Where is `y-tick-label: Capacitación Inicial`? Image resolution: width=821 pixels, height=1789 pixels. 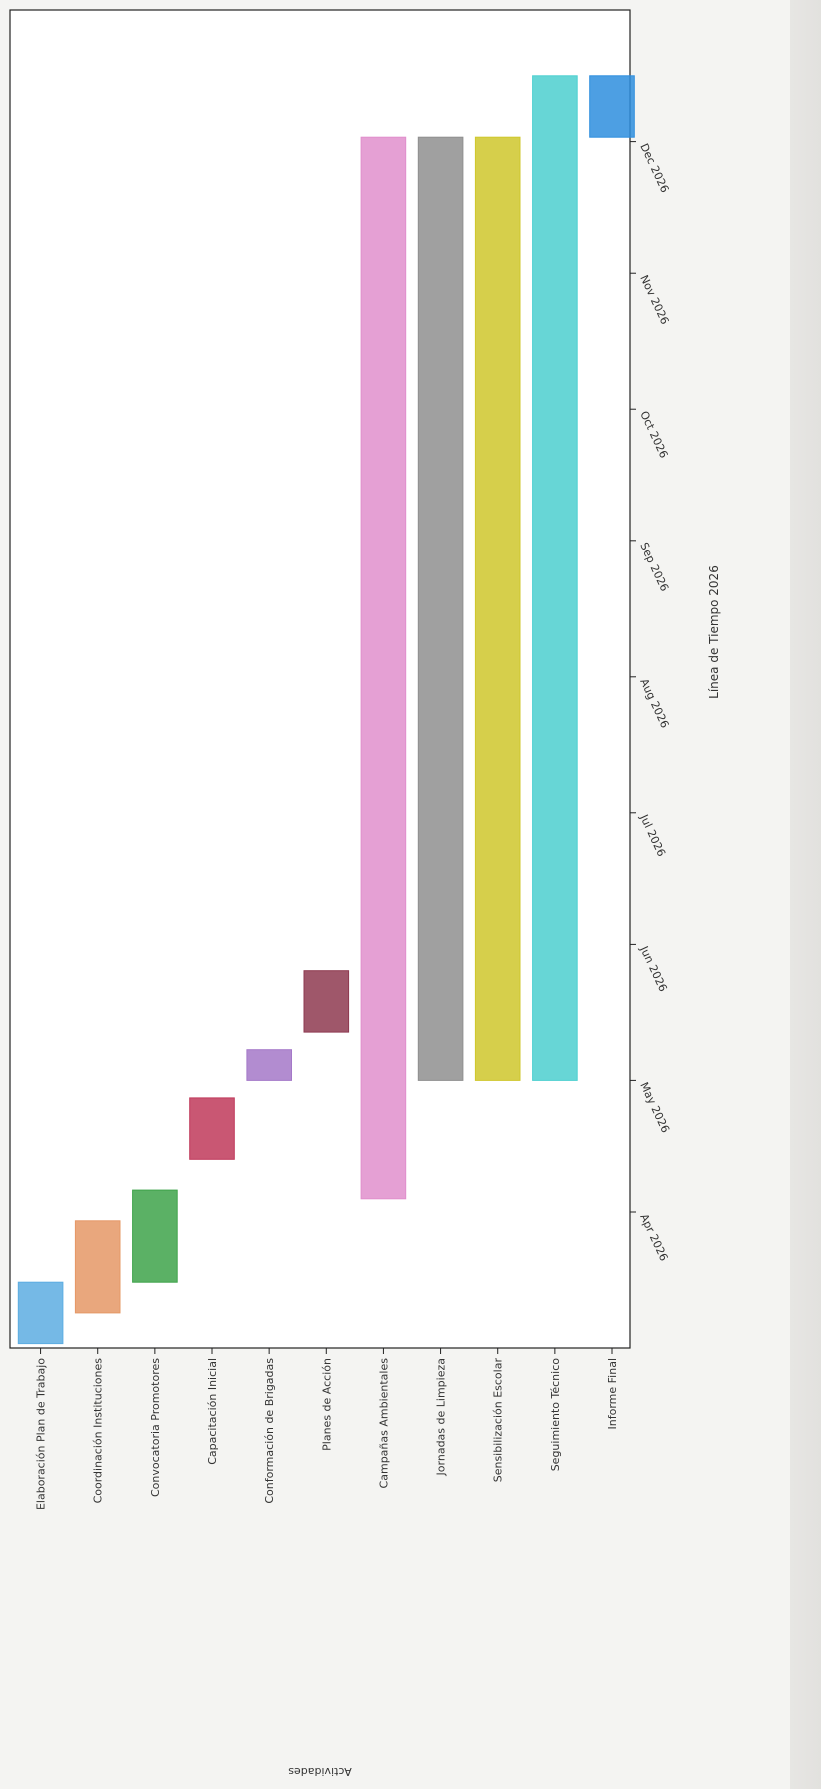
y-tick-label: Capacitación Inicial is located at coordinates (212, 1411).